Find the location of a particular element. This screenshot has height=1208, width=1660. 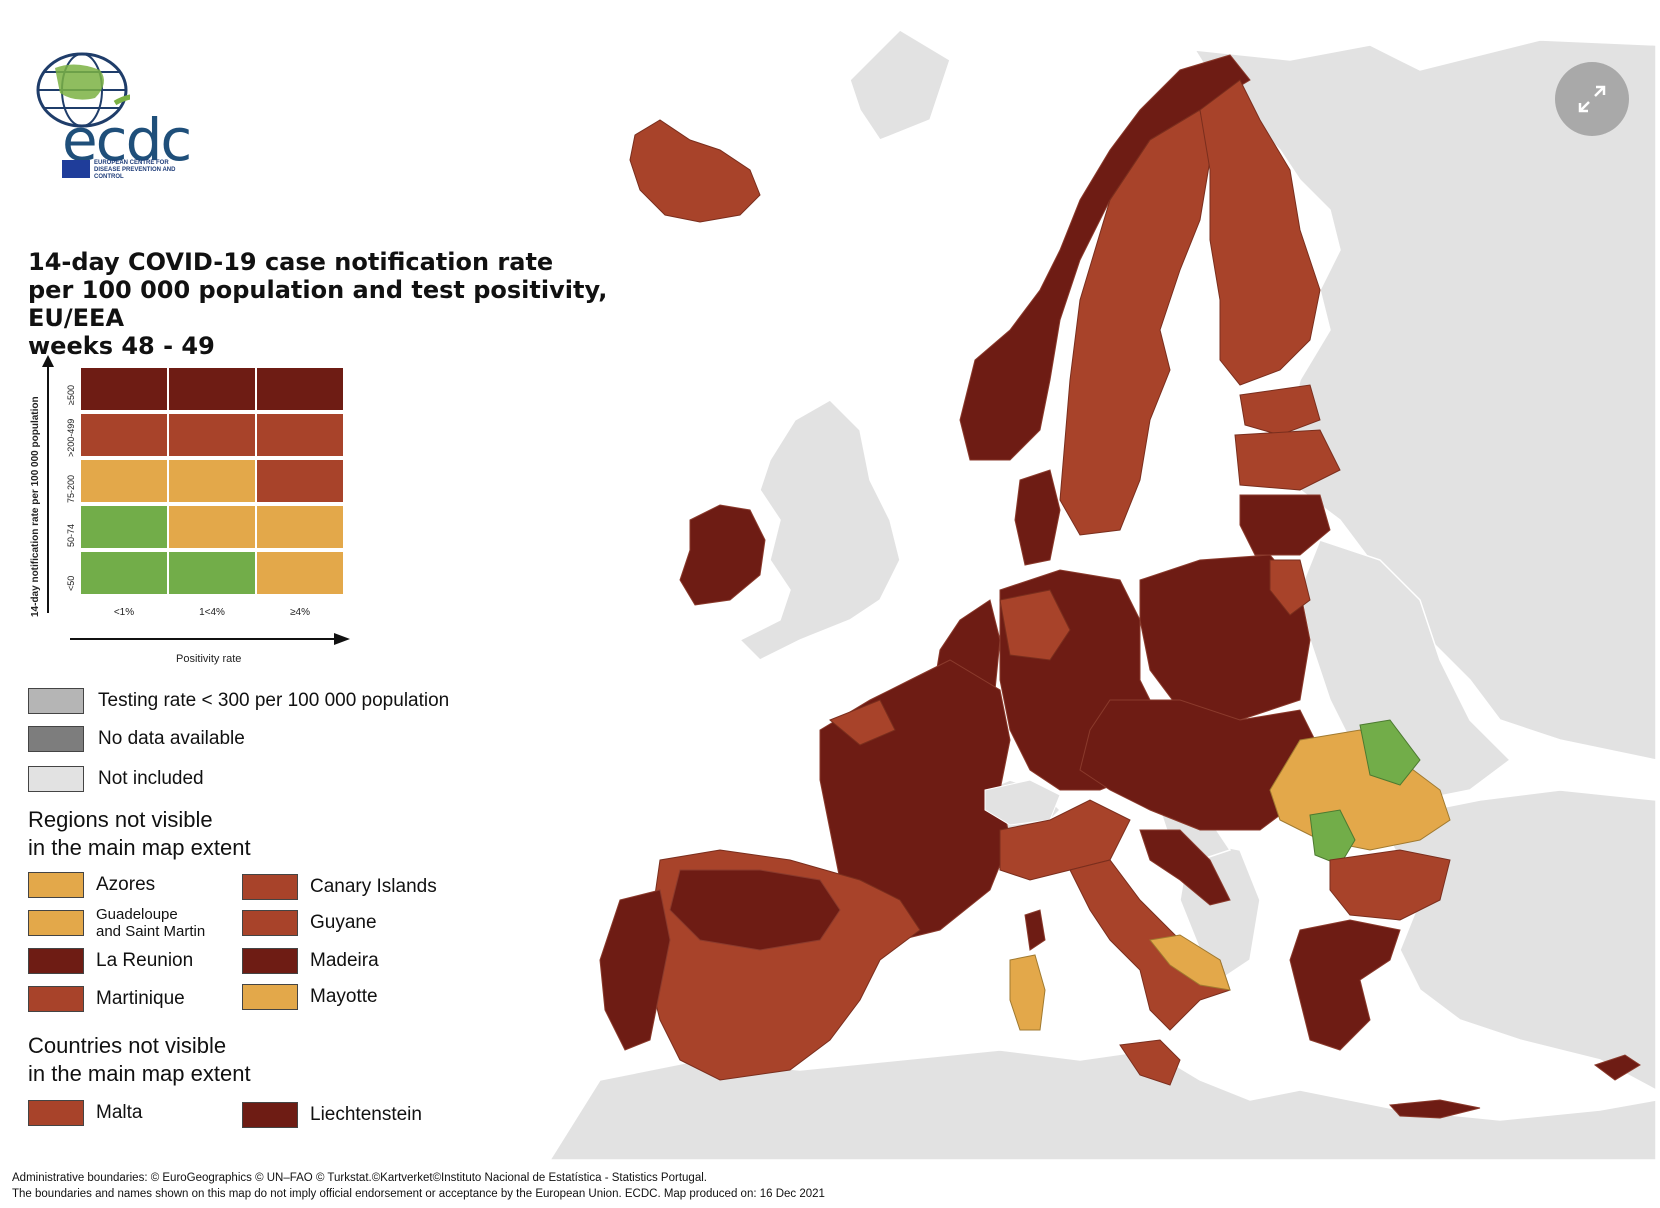

region-label-guadeloupe: Guadeloupe and Saint Martin is located at coordinates (150, 923).